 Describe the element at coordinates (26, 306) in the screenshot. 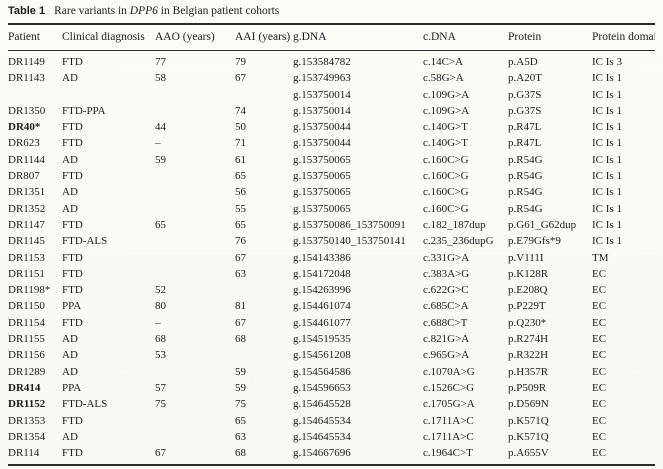

I see `cell-patient: DR1150` at that location.